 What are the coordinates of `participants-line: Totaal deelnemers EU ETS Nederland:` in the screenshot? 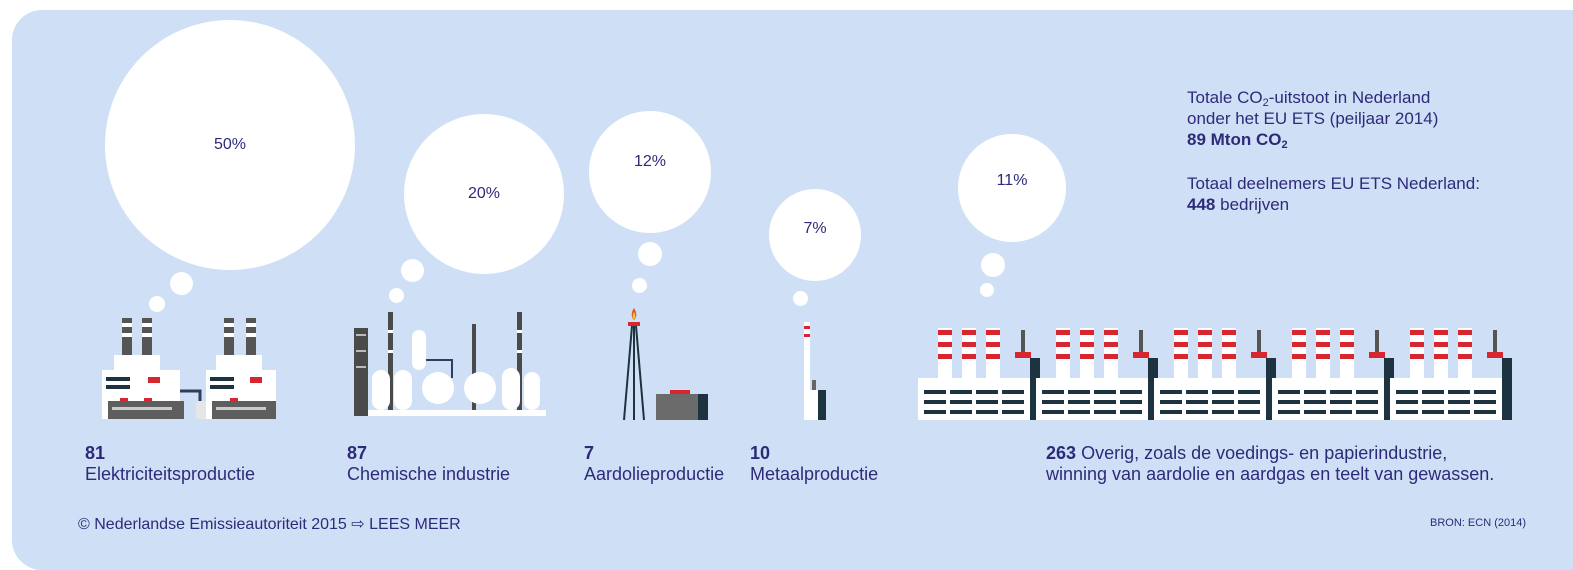 It's located at (1333, 183).